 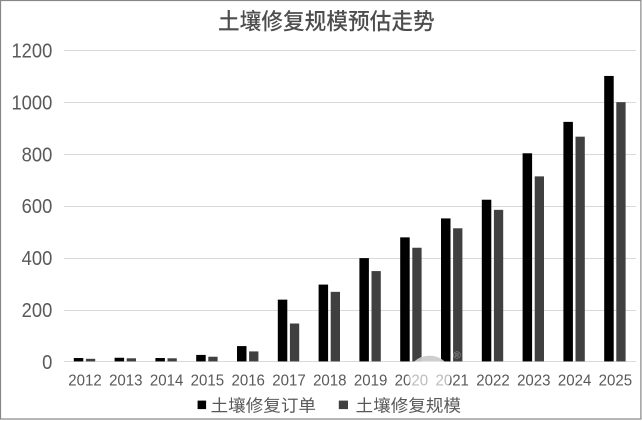 I want to click on svg-text: 2013, so click(x=125, y=381).